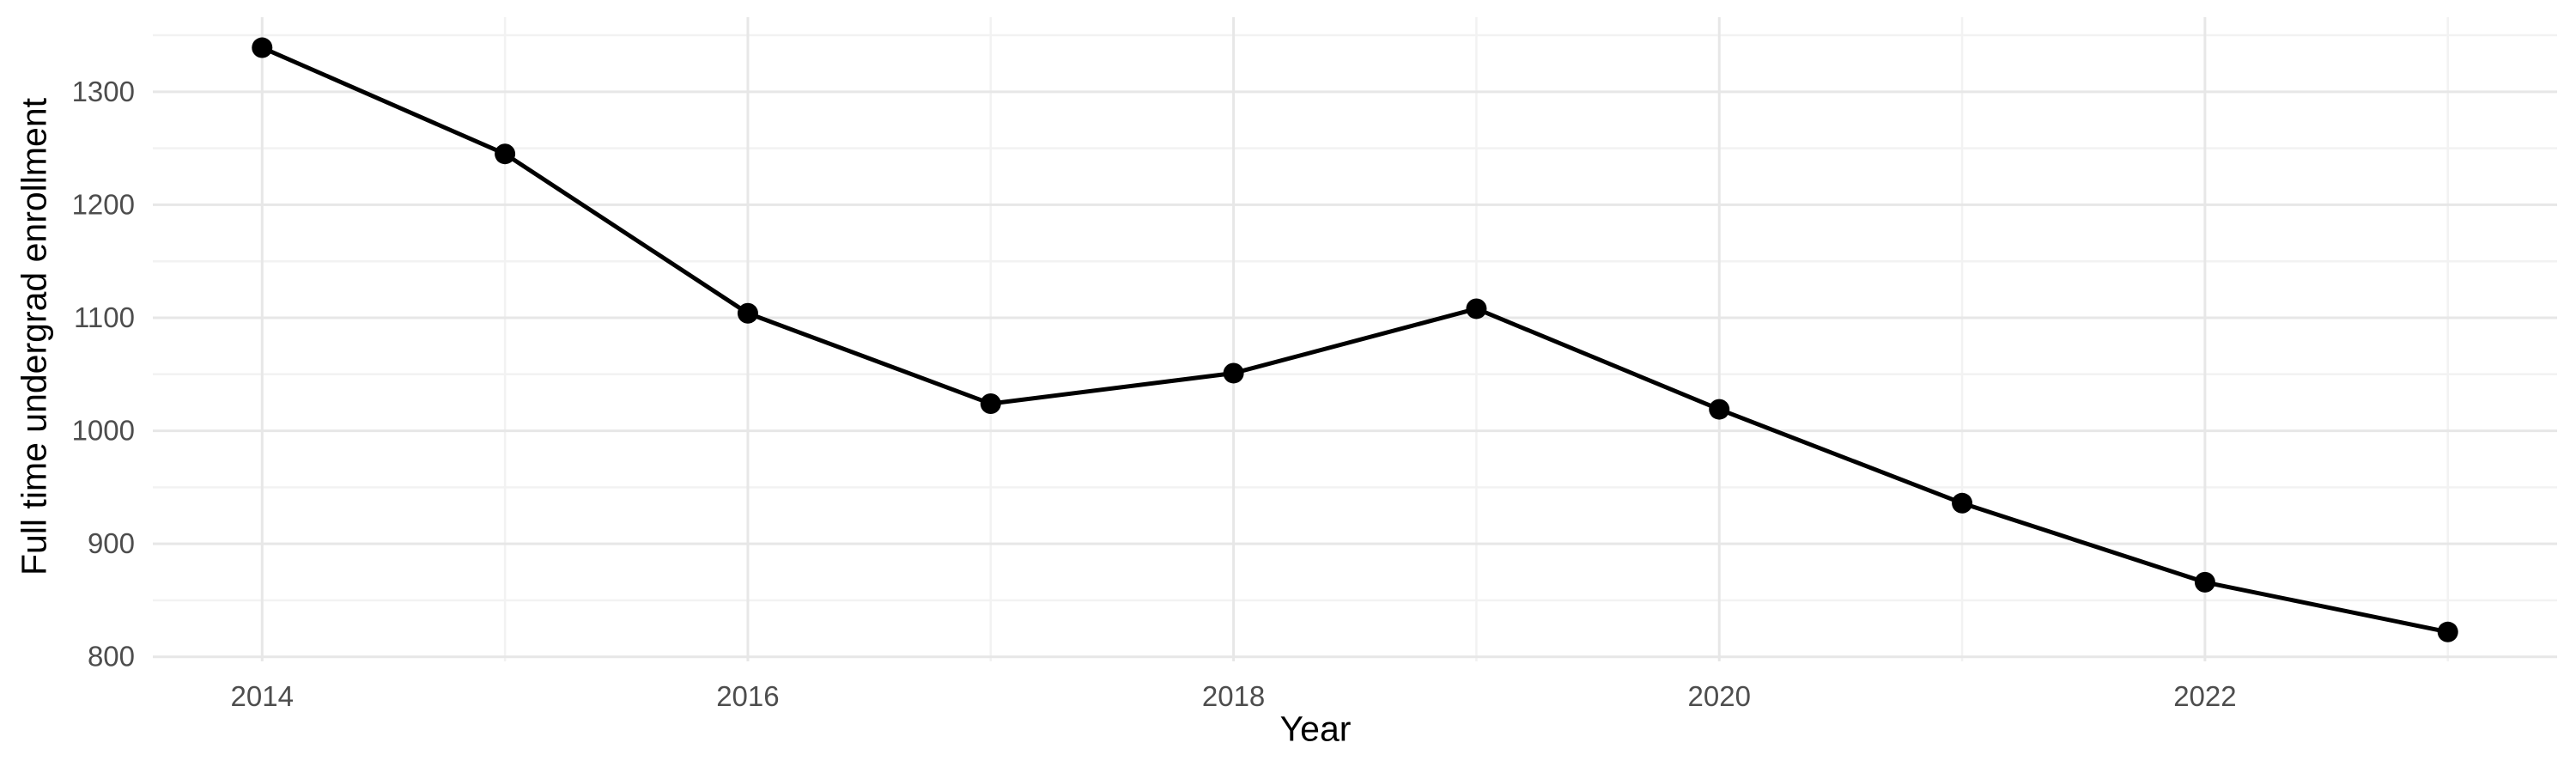  What do you see at coordinates (1316, 729) in the screenshot?
I see `x-axis-title: Year` at bounding box center [1316, 729].